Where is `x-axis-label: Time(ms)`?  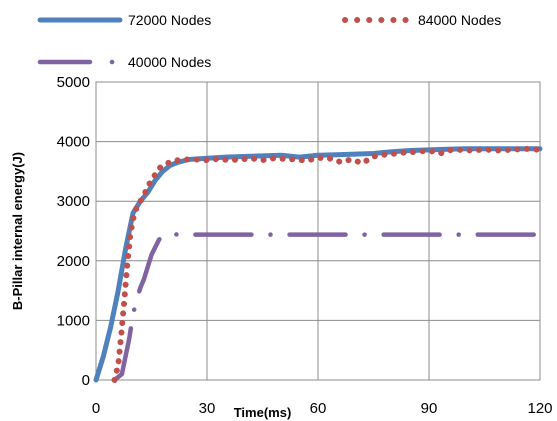 x-axis-label: Time(ms) is located at coordinates (263, 412).